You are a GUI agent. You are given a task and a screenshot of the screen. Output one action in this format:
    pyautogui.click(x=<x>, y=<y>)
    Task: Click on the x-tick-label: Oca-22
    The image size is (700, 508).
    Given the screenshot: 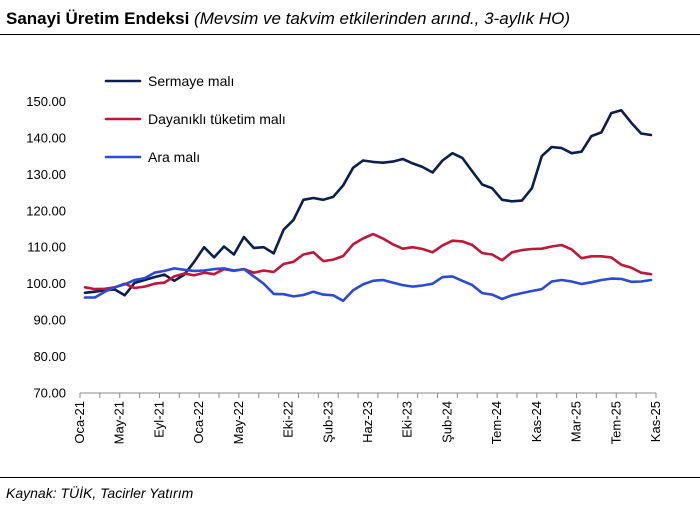 What is the action you would take?
    pyautogui.click(x=198, y=422)
    